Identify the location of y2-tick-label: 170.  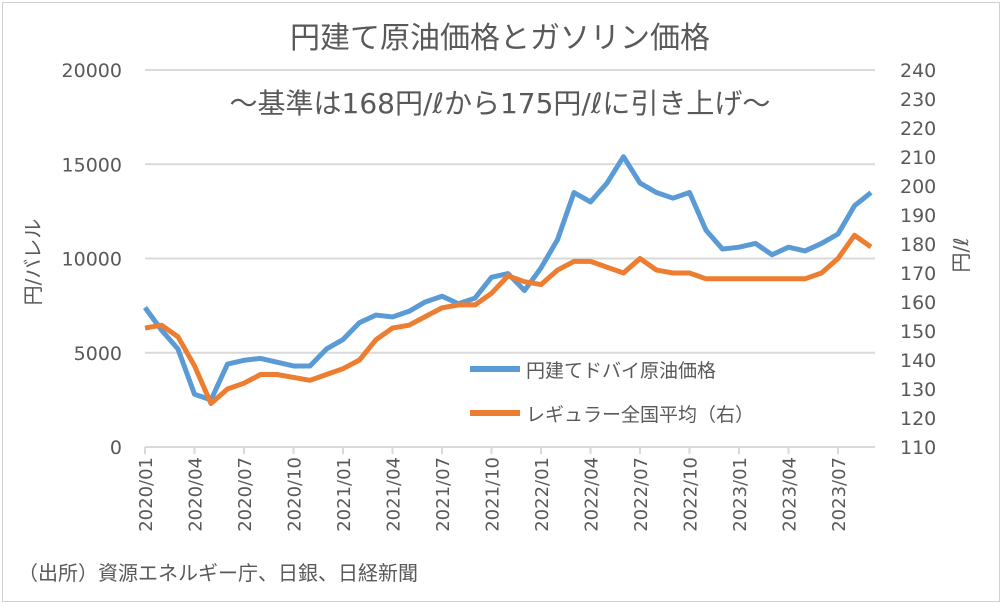
(918, 274).